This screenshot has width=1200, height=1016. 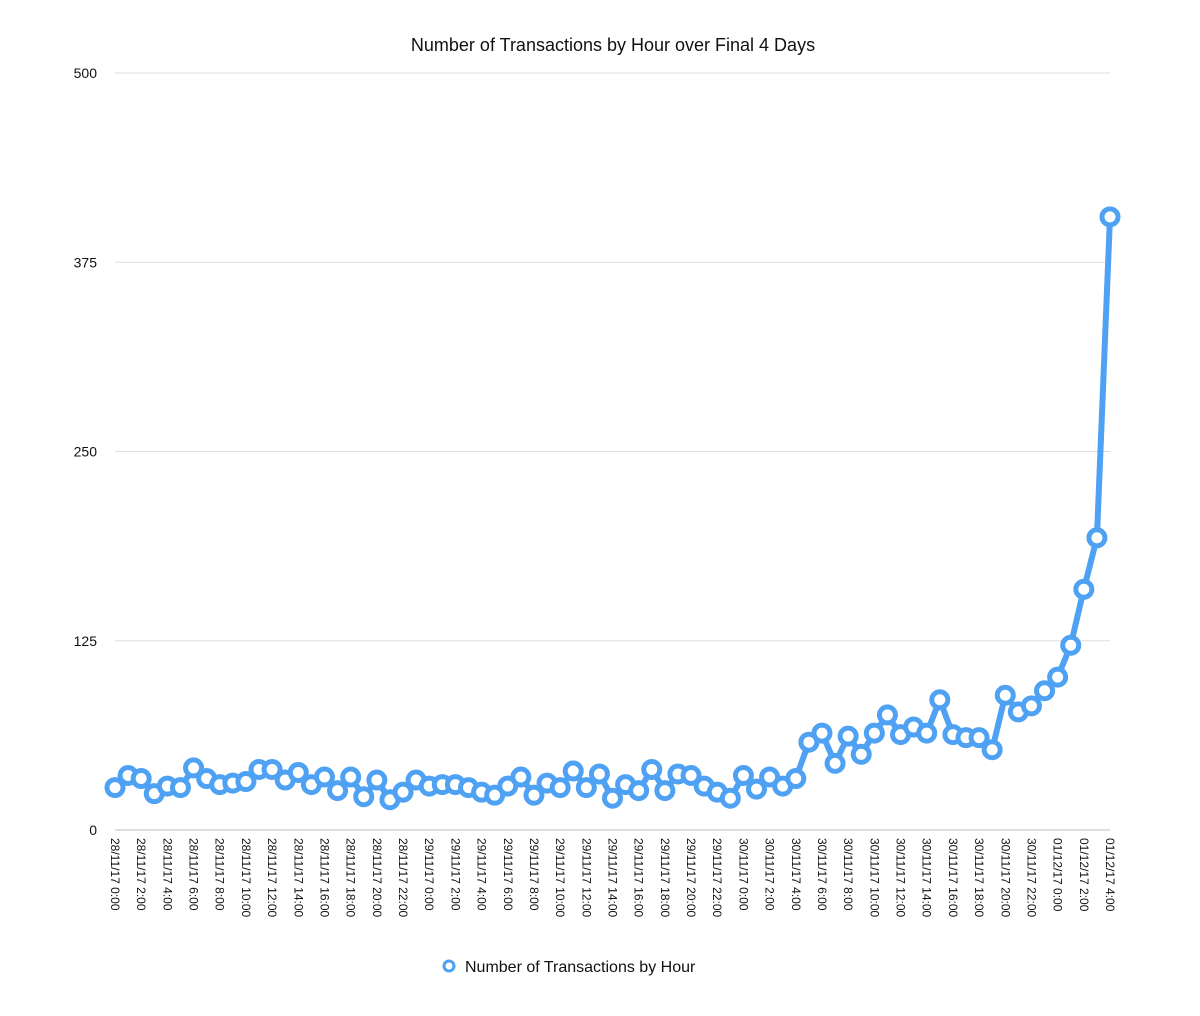 I want to click on x-tick-label: 29/11/17 10:00, so click(x=560, y=878).